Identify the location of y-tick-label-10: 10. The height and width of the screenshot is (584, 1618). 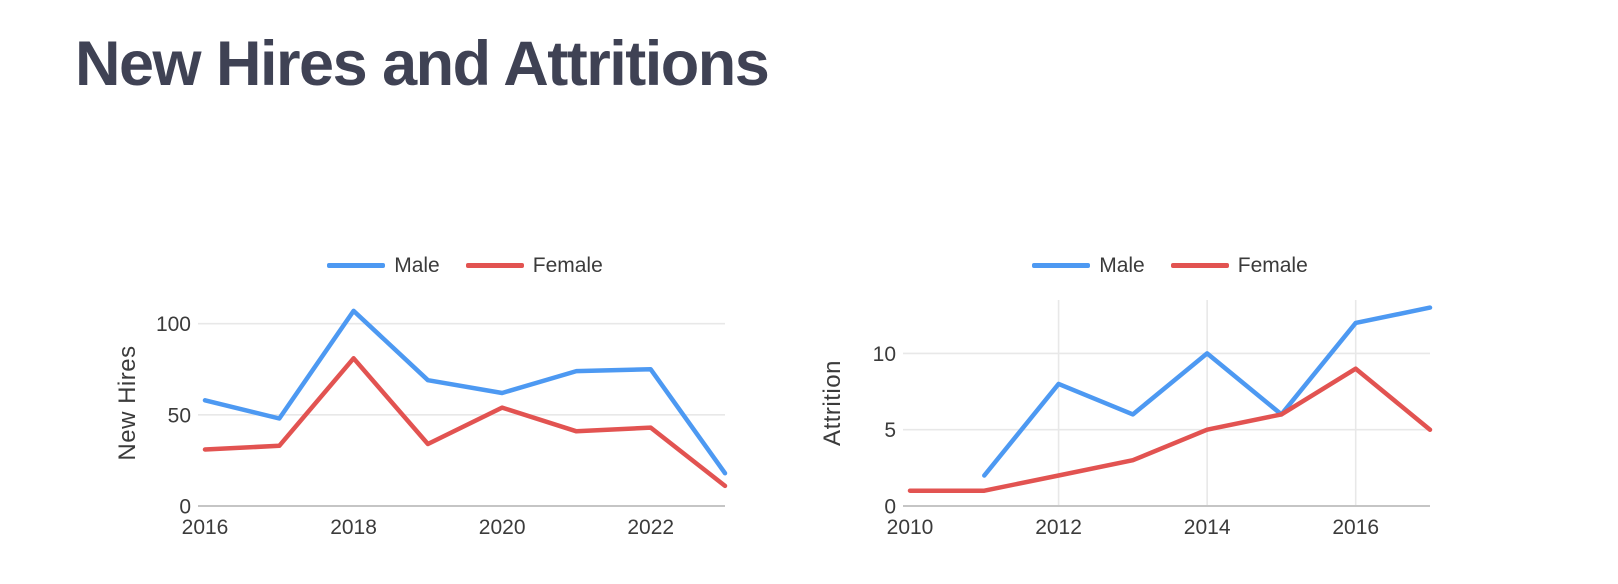
(884, 354).